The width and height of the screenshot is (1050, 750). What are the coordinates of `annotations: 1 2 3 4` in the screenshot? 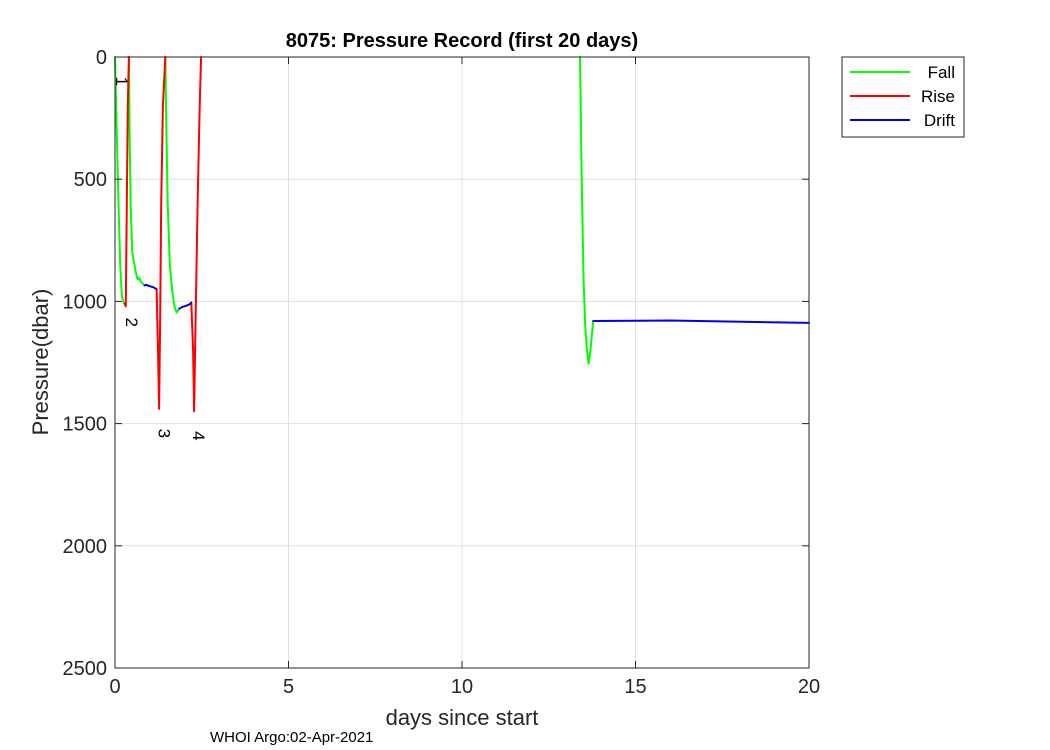 It's located at (160, 259).